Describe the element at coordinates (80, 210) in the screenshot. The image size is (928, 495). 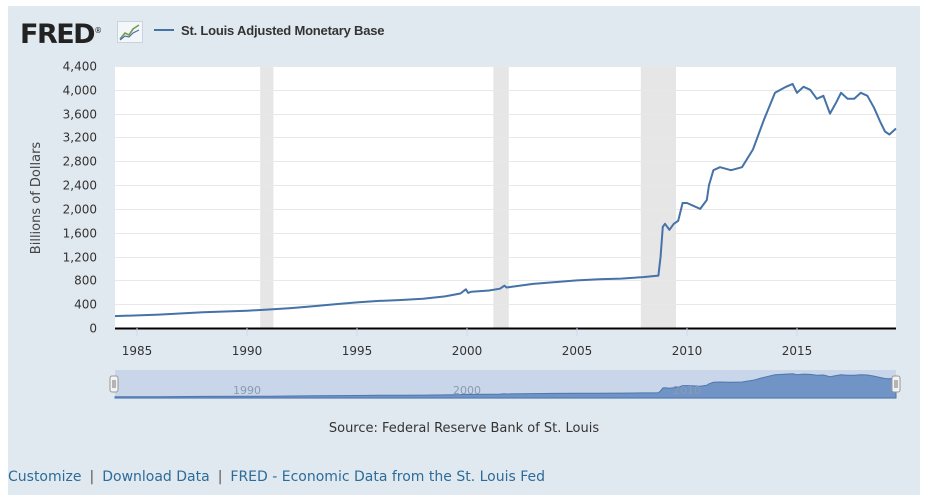
I see `y-tick-label: 2,000` at that location.